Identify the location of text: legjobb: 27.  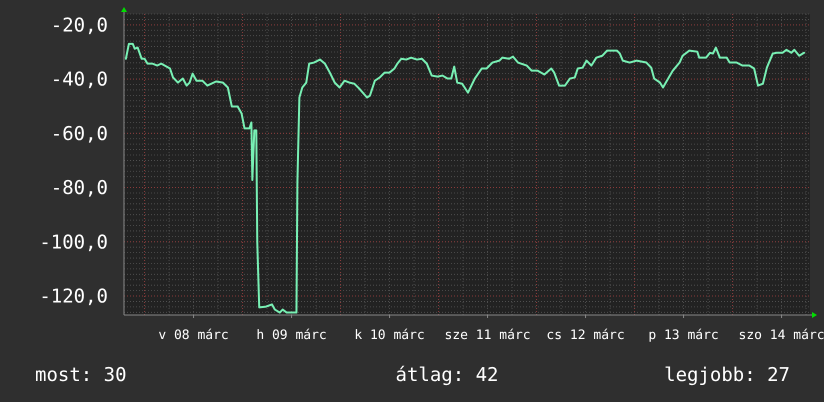
(727, 375).